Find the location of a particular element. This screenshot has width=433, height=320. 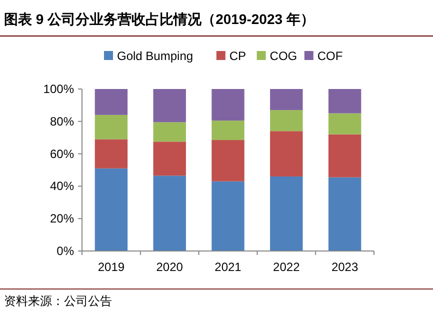

y-tick-label: 40% is located at coordinates (62, 186).